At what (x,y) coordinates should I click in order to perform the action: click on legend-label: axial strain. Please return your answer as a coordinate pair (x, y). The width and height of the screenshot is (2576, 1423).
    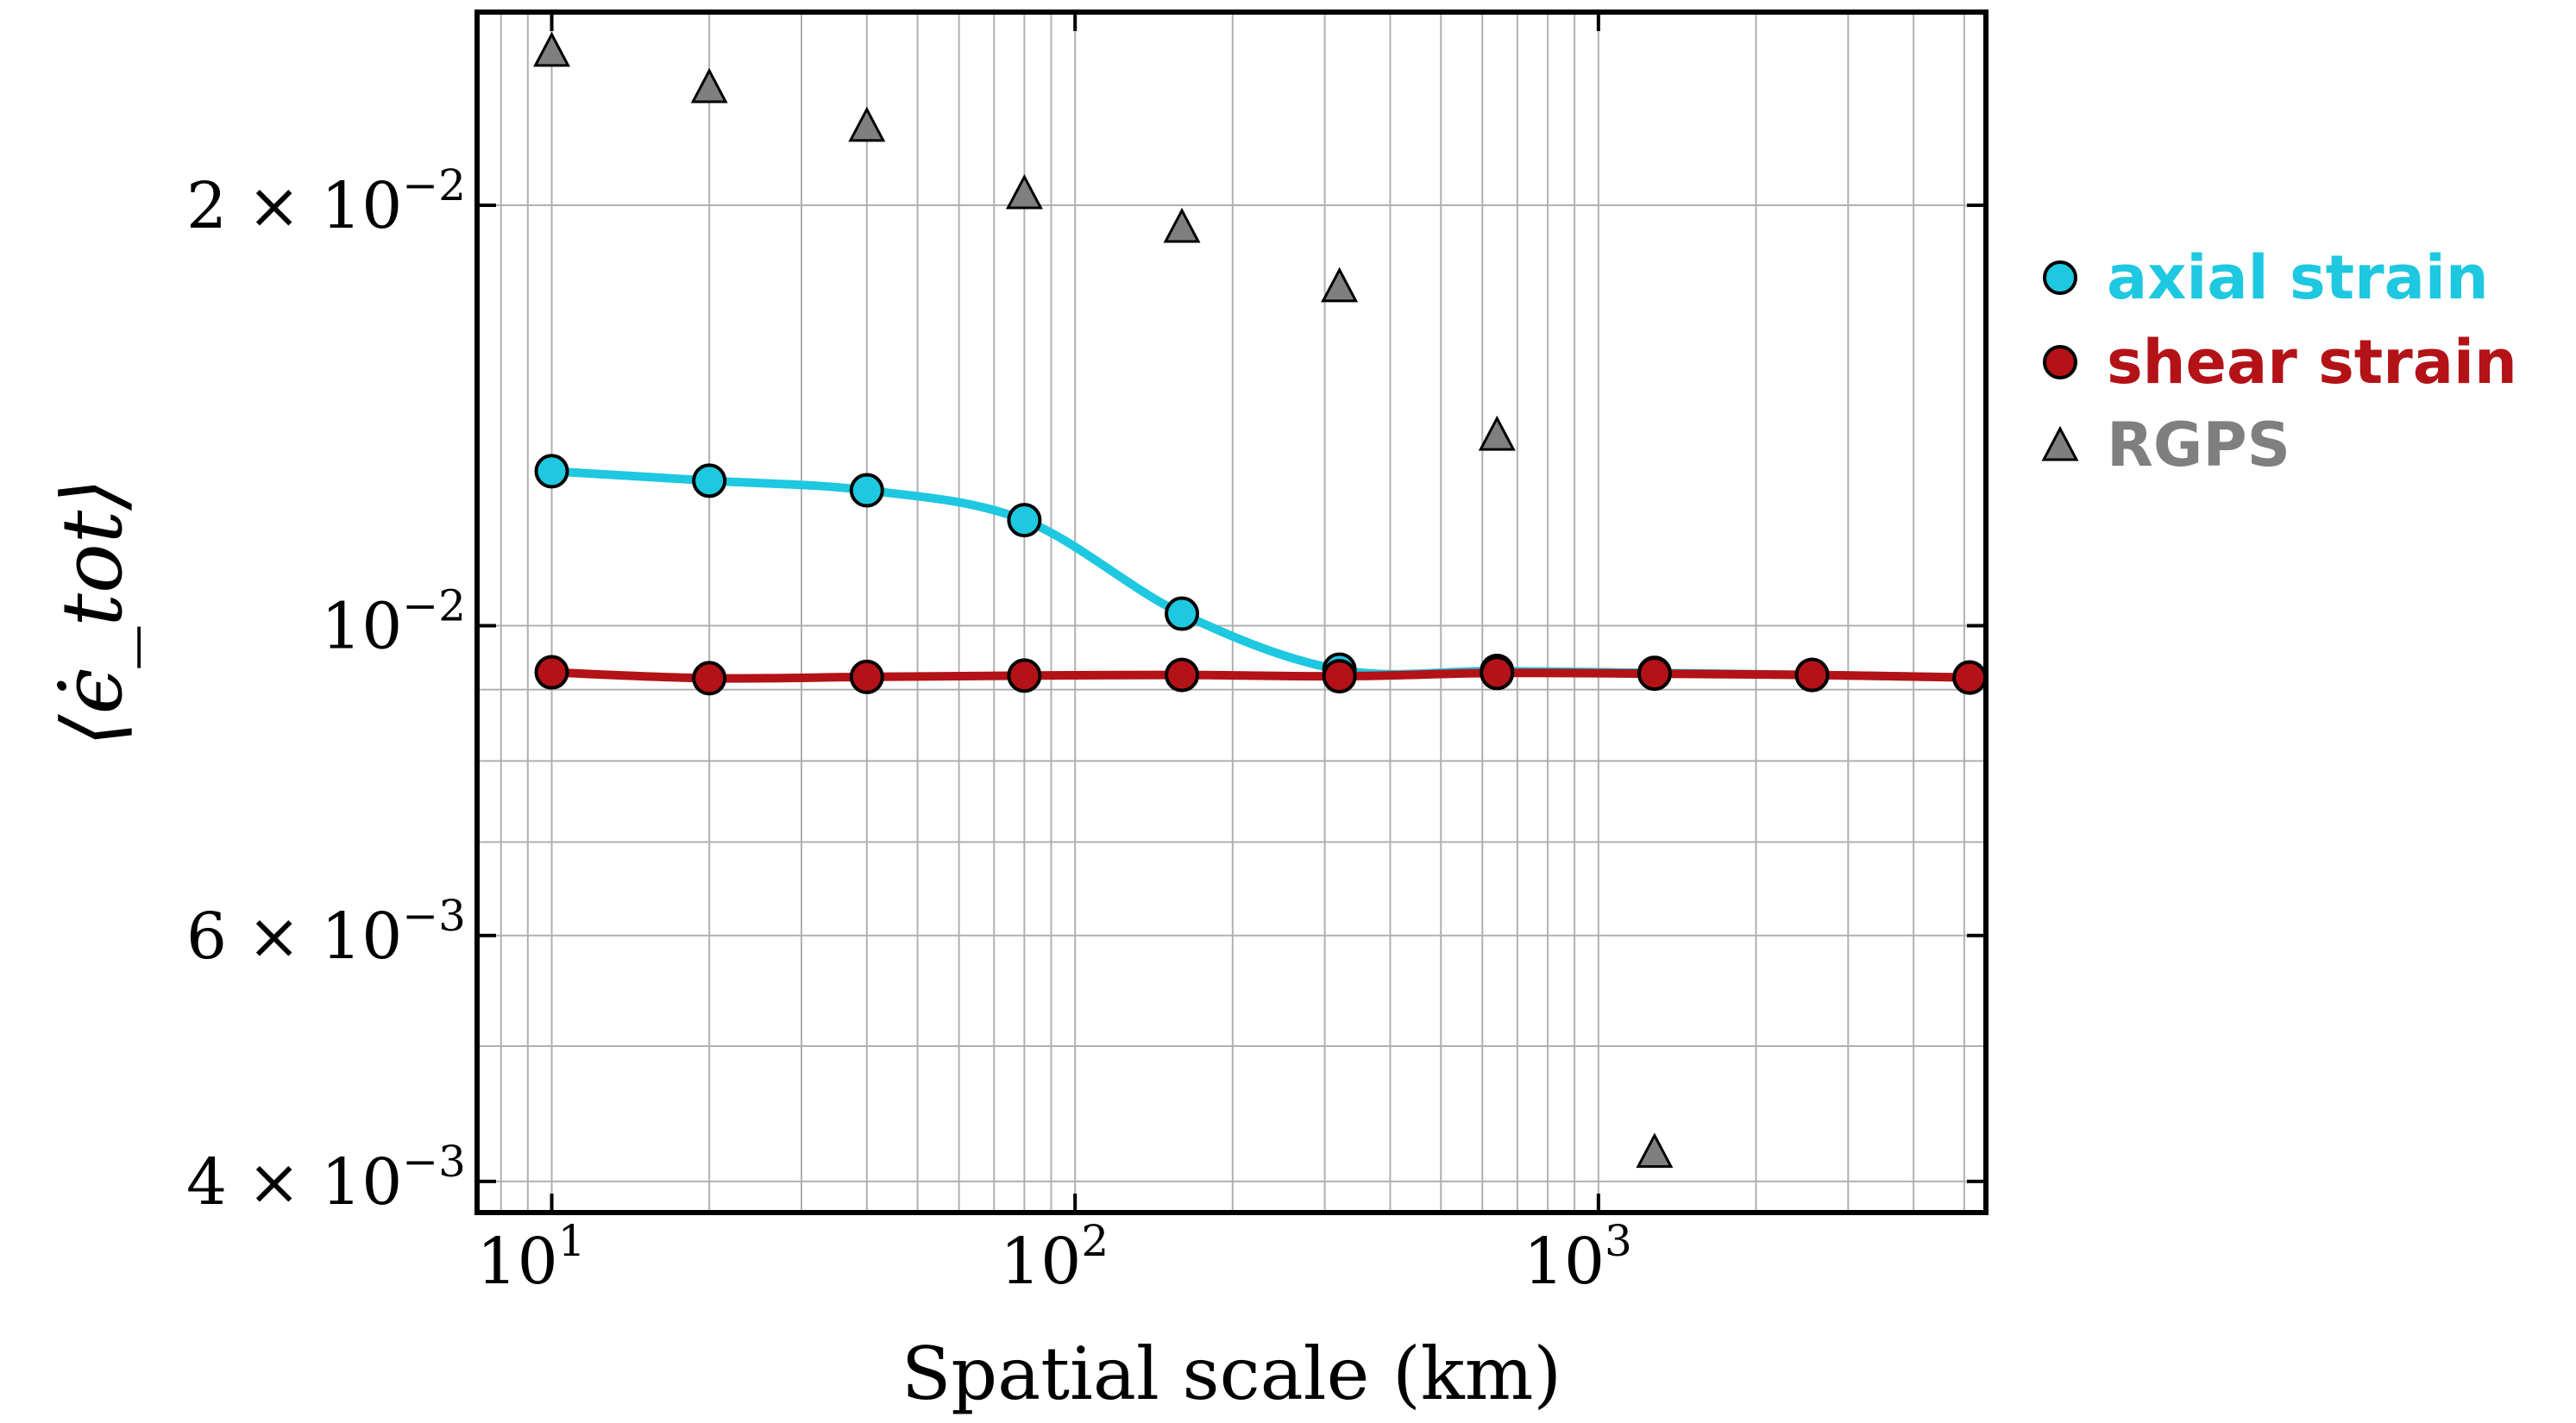
    Looking at the image, I should click on (2298, 277).